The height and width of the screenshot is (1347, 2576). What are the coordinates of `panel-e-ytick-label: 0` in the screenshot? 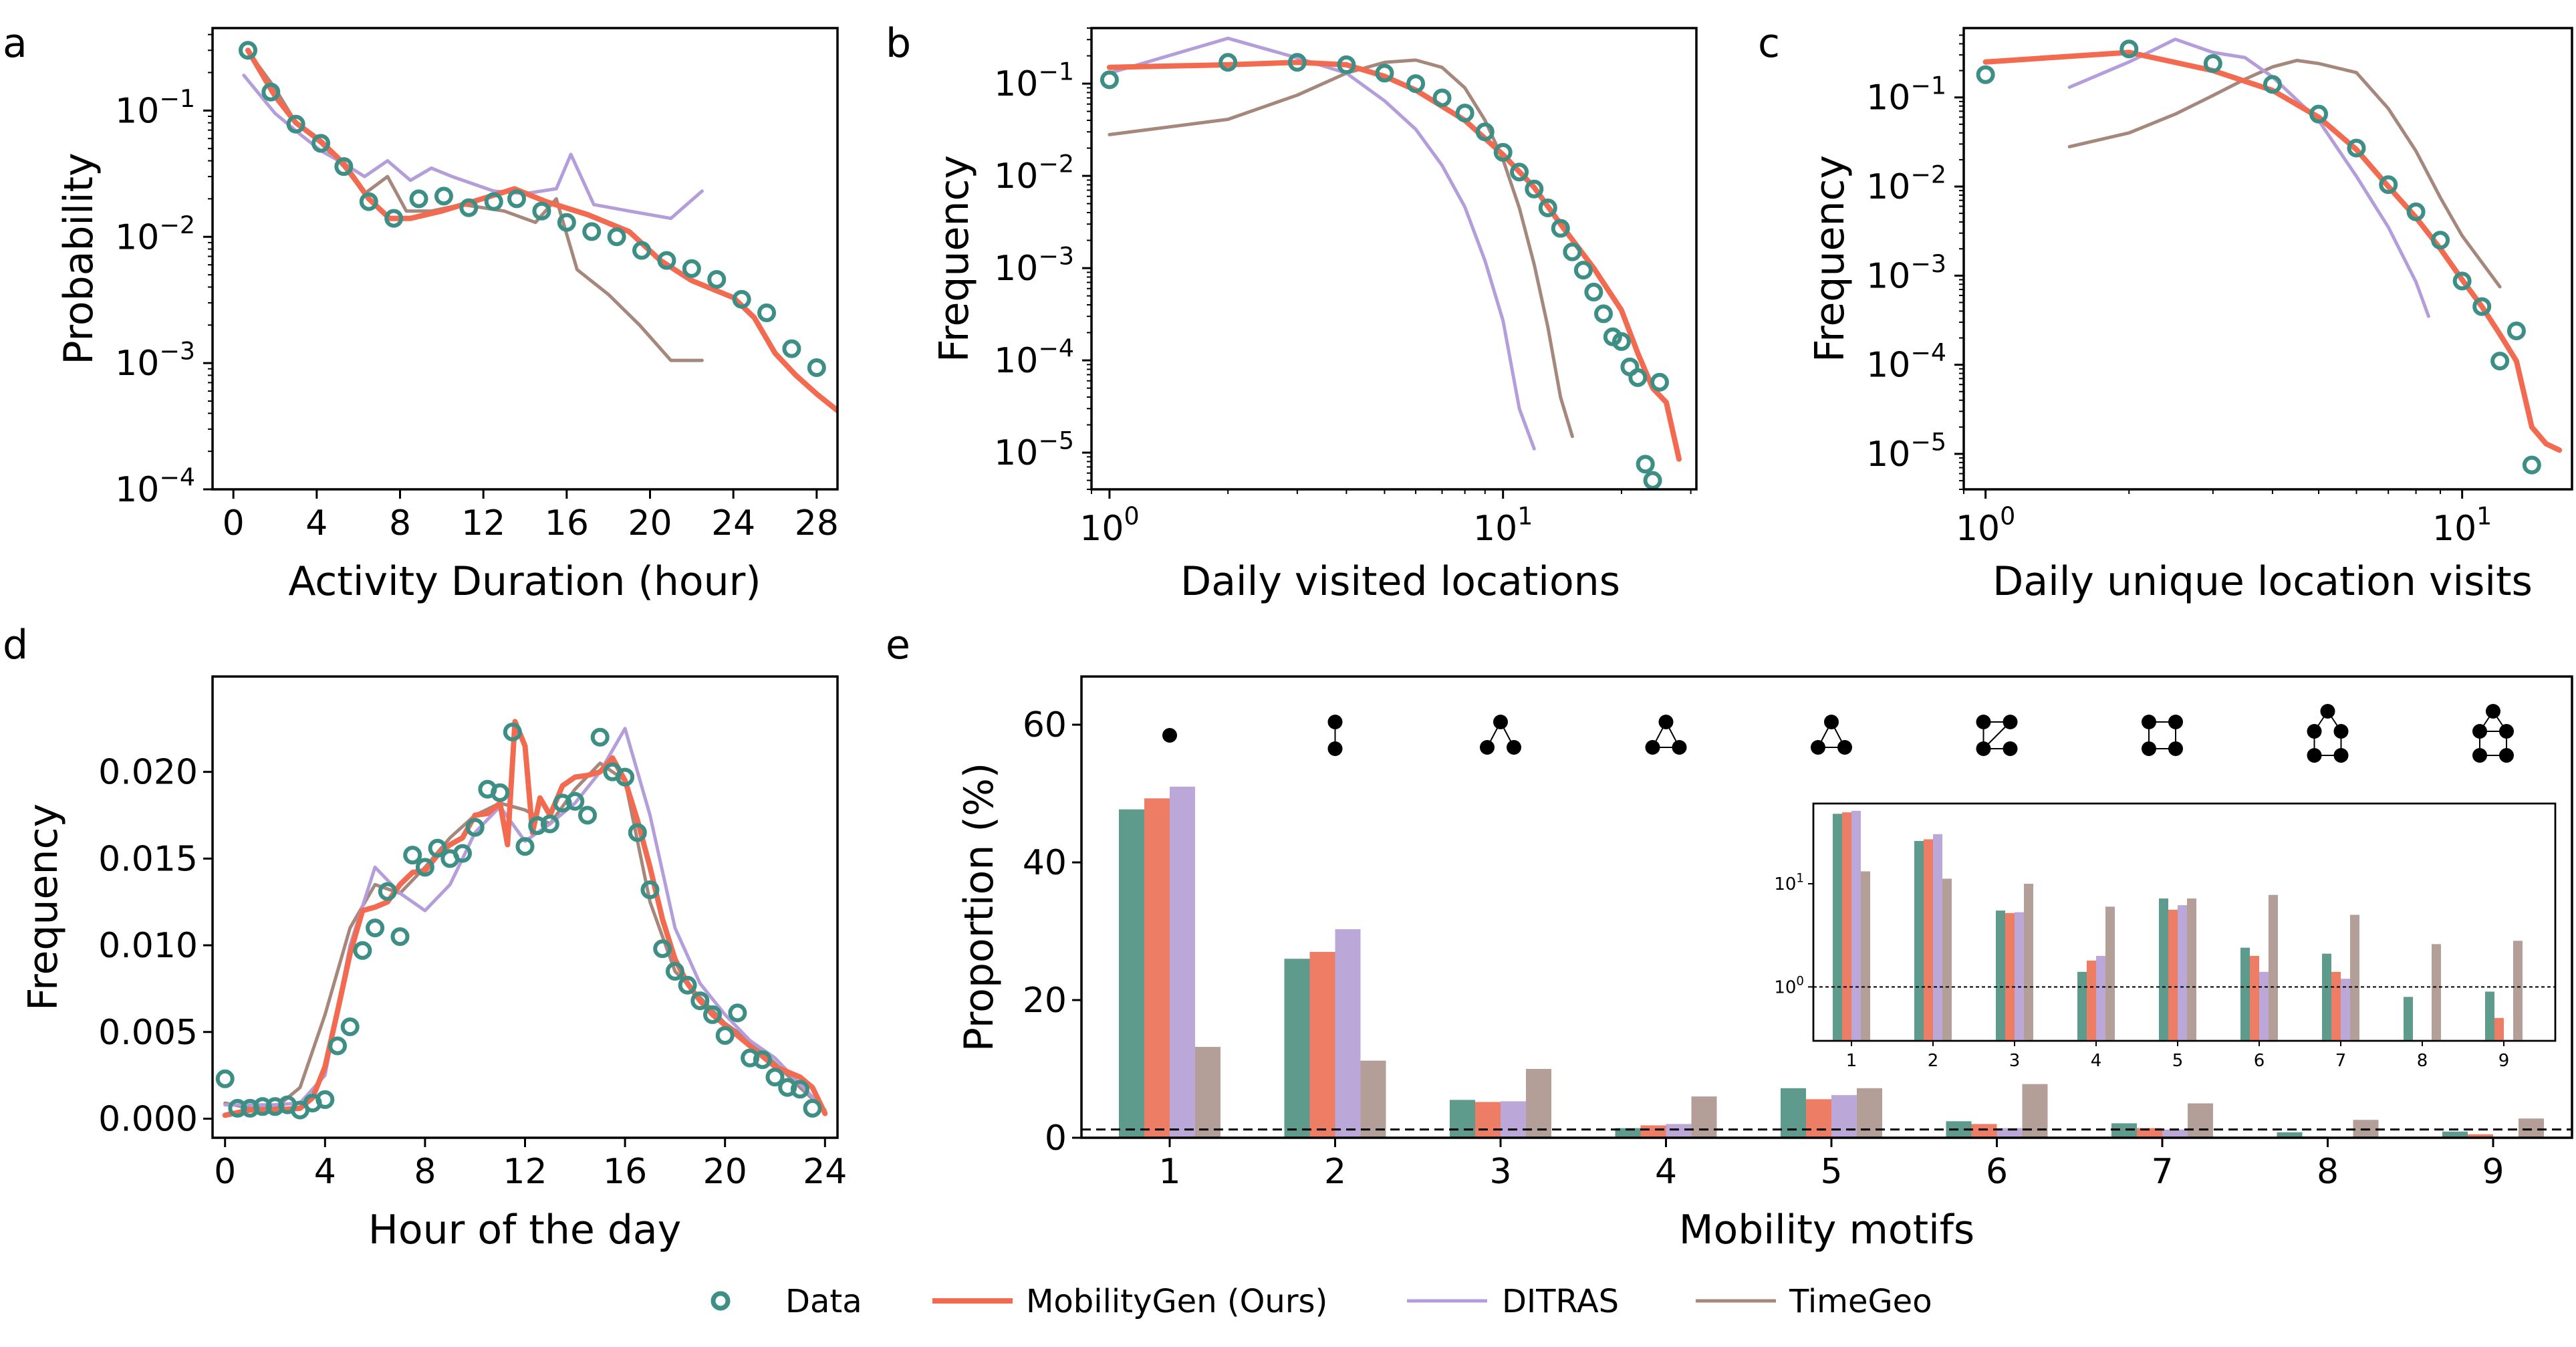 It's located at (1056, 1138).